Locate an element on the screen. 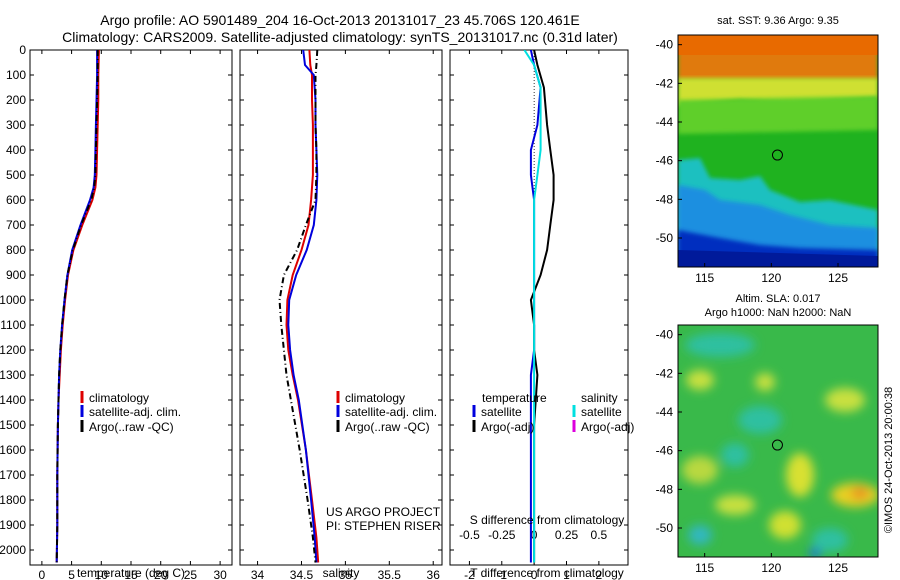  sla-heatmap is located at coordinates (778, 441).